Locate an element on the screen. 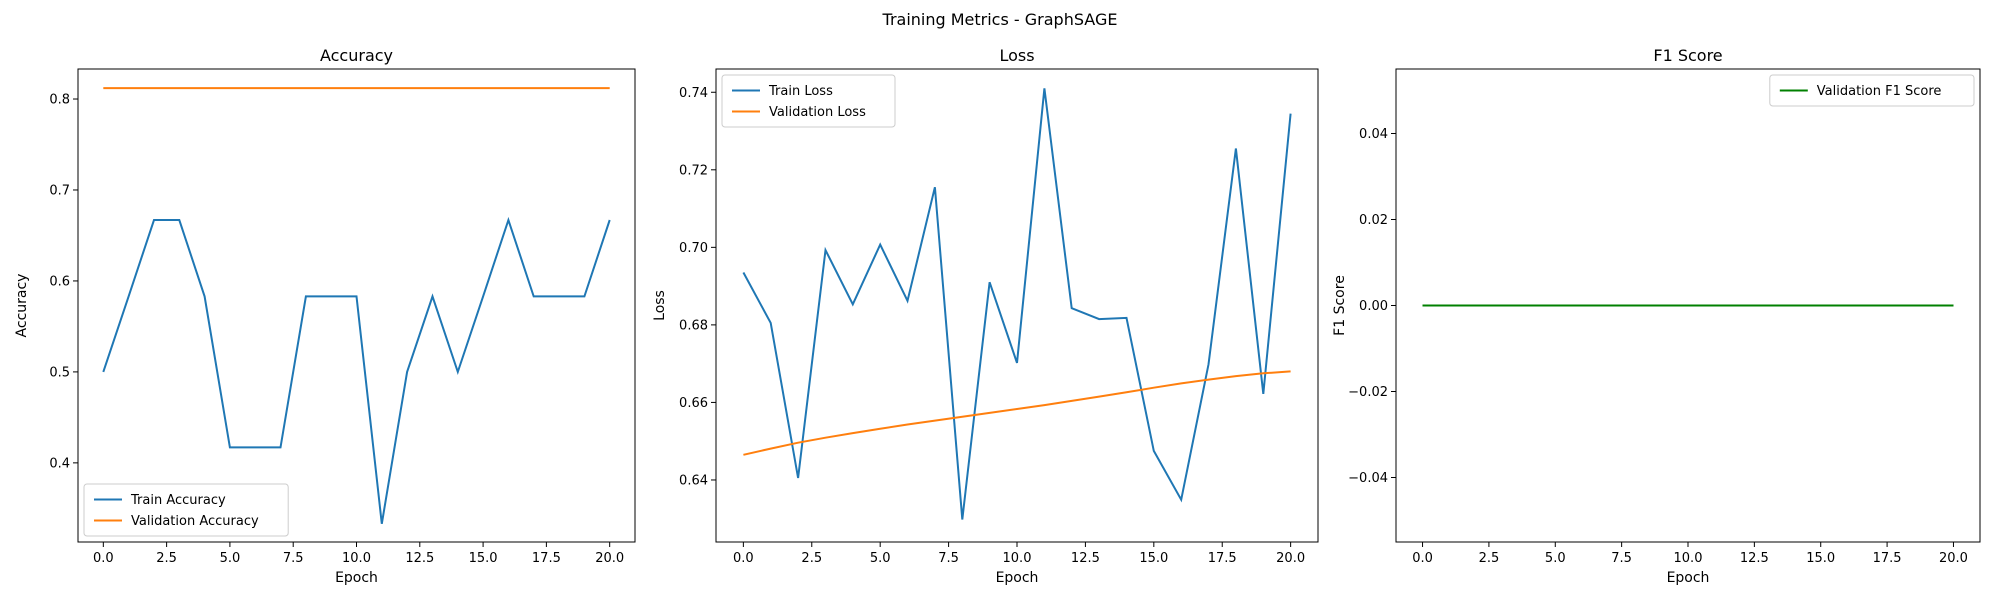 This screenshot has width=2000, height=600. subplot-title: F1 Score is located at coordinates (1687, 55).